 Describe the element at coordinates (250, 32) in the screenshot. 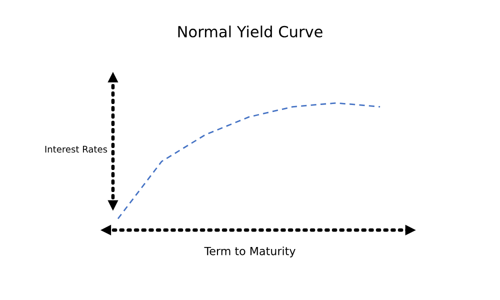

I see `chart-title: Normal Yield Curve` at that location.